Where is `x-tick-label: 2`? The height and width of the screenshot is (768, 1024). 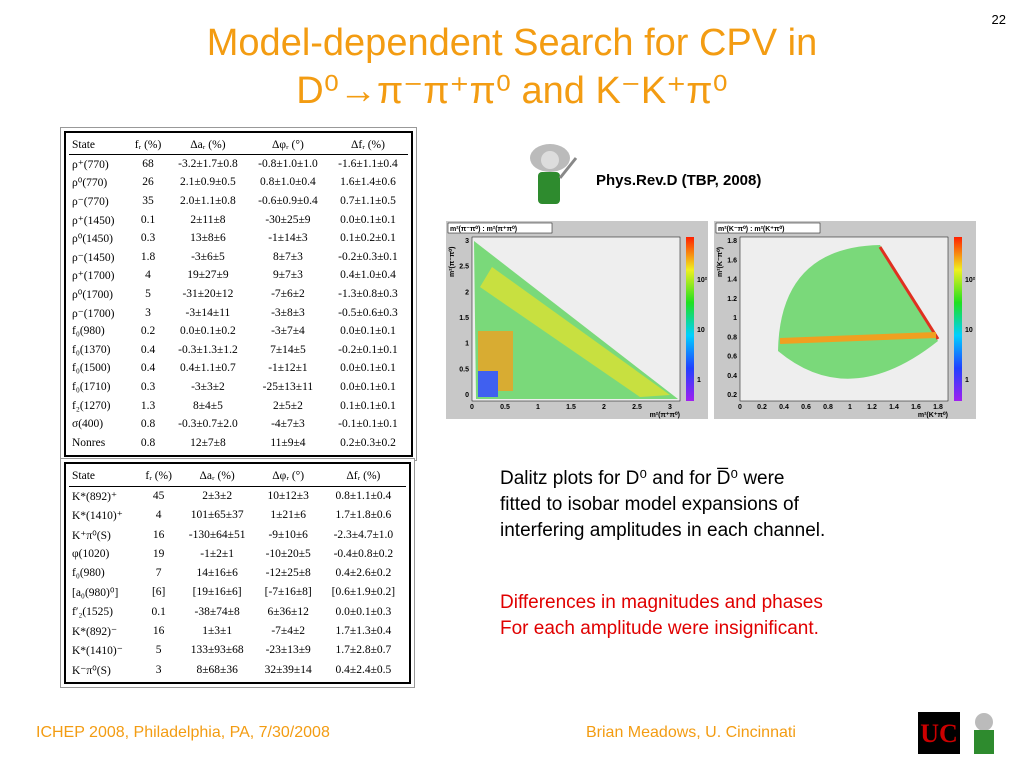
x-tick-label: 2 is located at coordinates (604, 407).